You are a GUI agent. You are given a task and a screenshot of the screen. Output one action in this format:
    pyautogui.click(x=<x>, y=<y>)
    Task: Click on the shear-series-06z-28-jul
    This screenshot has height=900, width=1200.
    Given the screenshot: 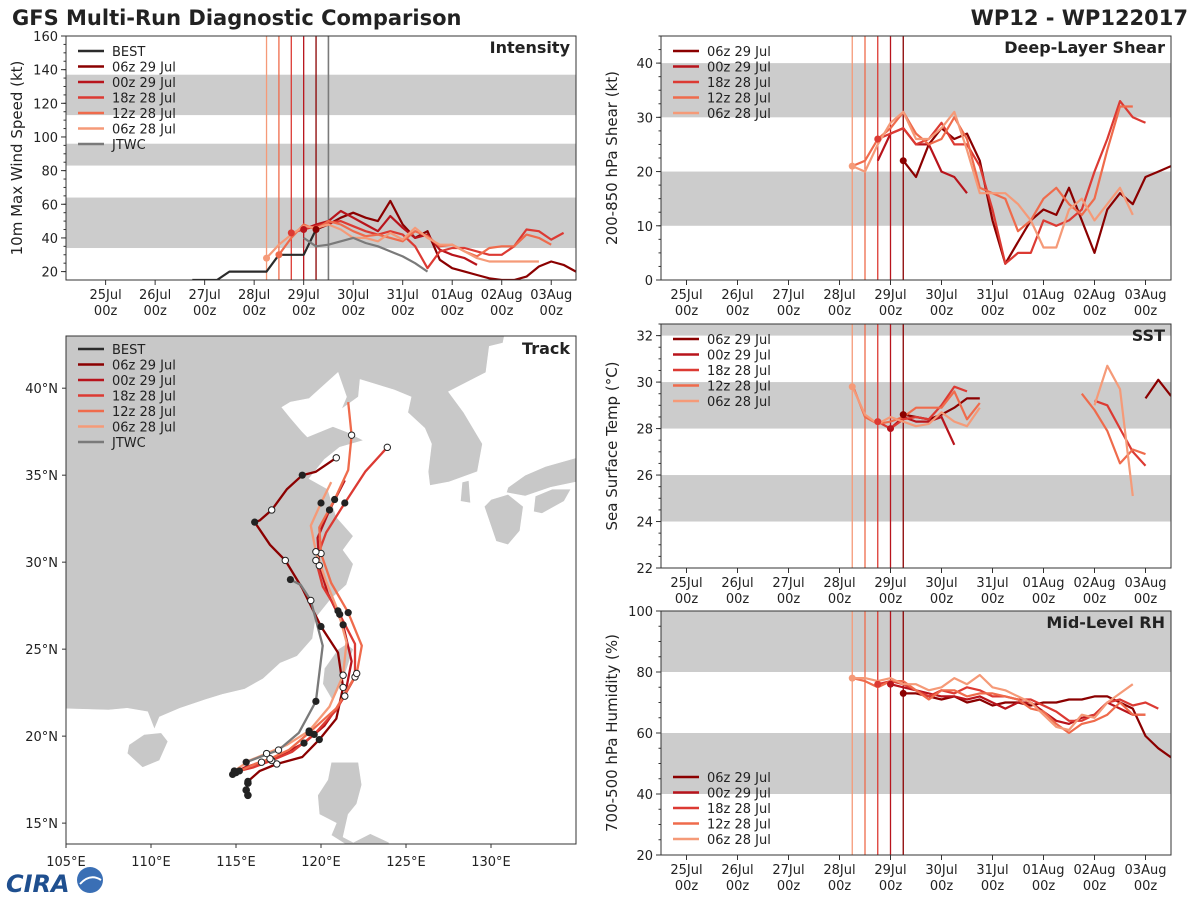 What is the action you would take?
    pyautogui.click(x=992, y=179)
    